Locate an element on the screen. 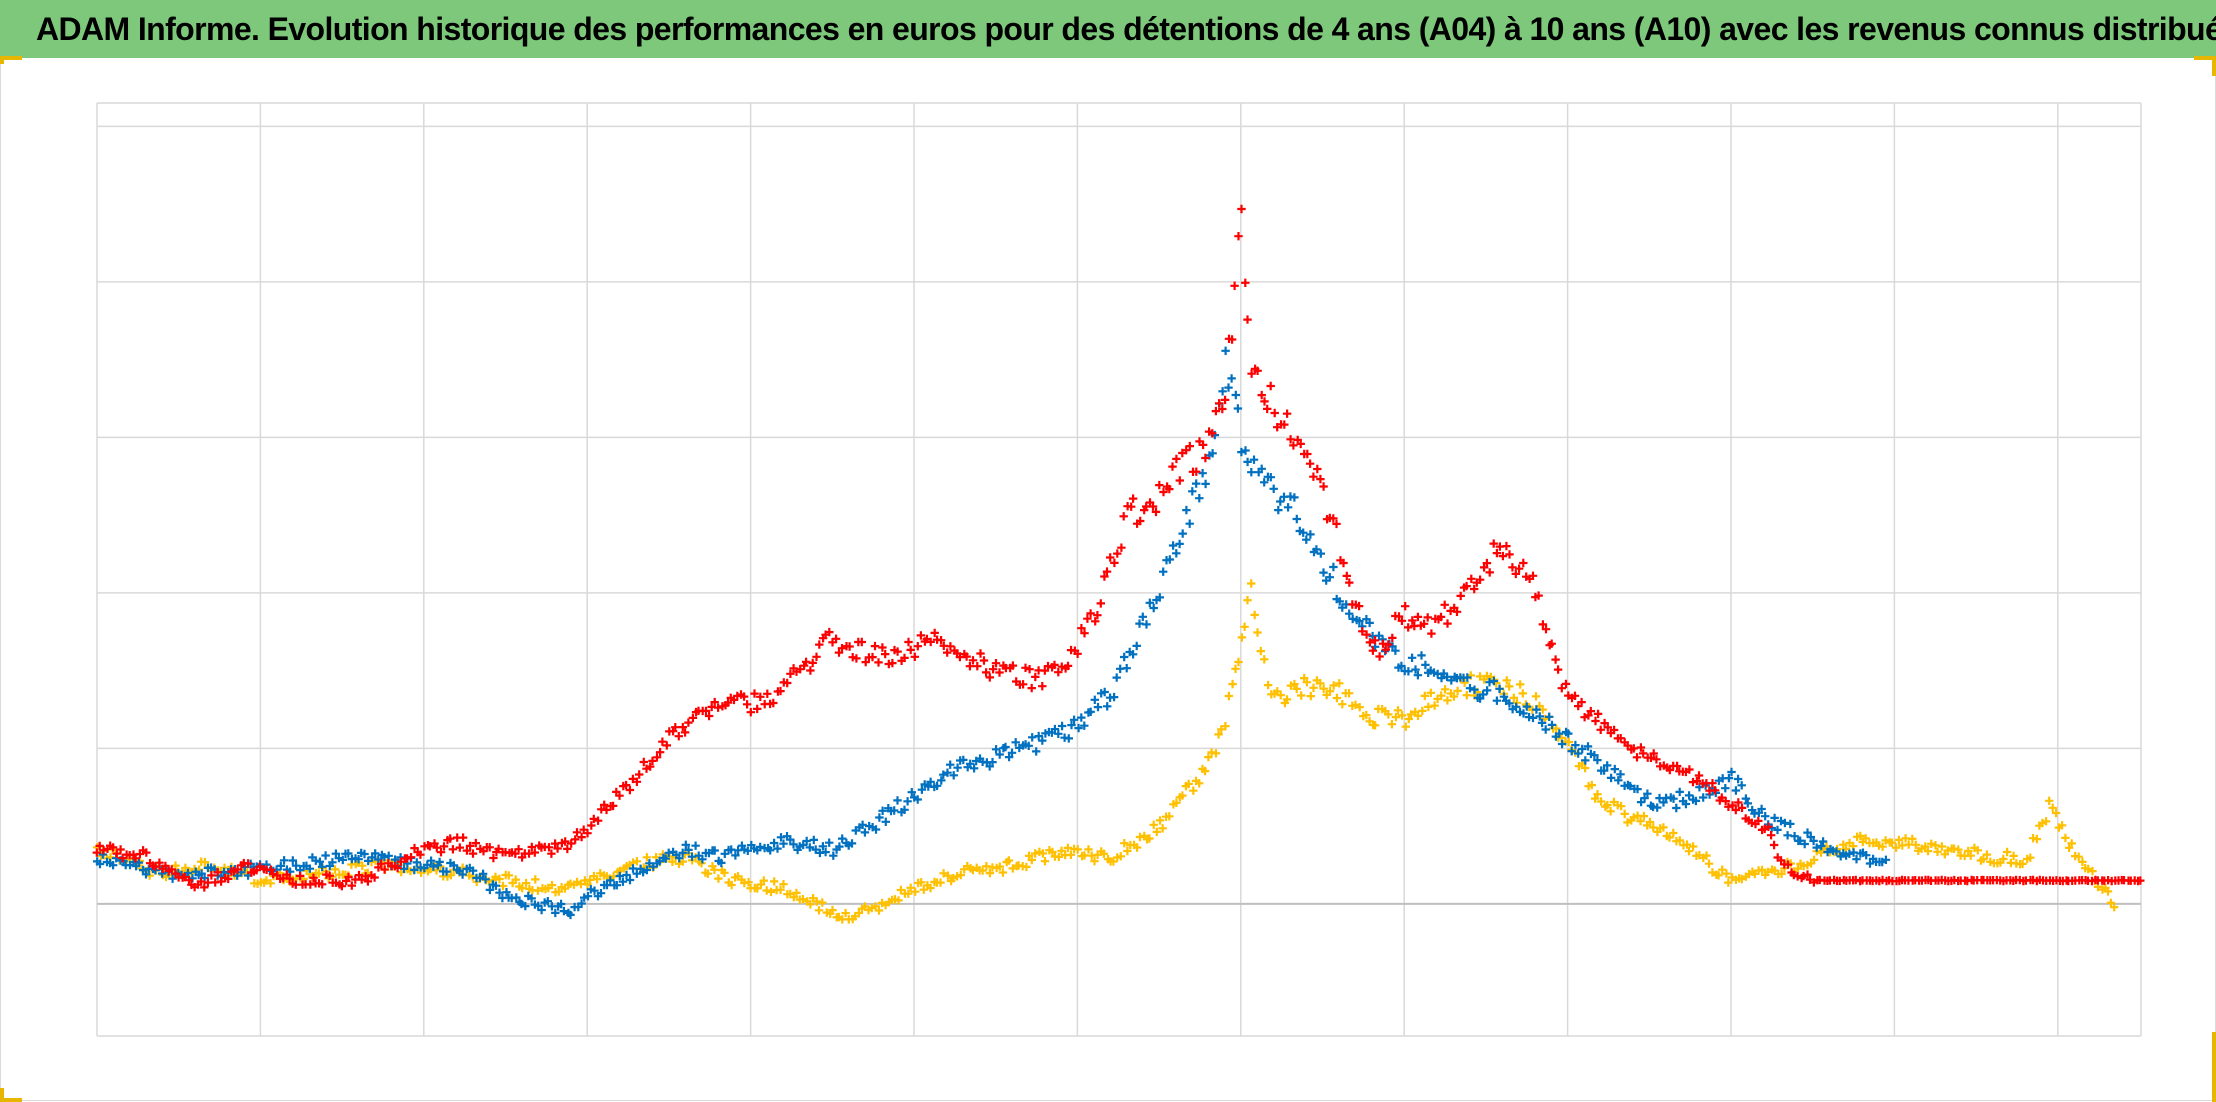 The image size is (2216, 1102). corner-mark-top-left-v is located at coordinates (2, 60).